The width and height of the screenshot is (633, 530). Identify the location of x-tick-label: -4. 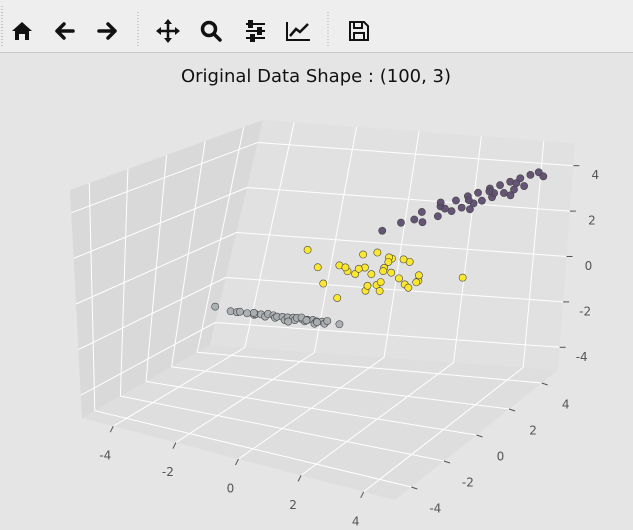
(105, 456).